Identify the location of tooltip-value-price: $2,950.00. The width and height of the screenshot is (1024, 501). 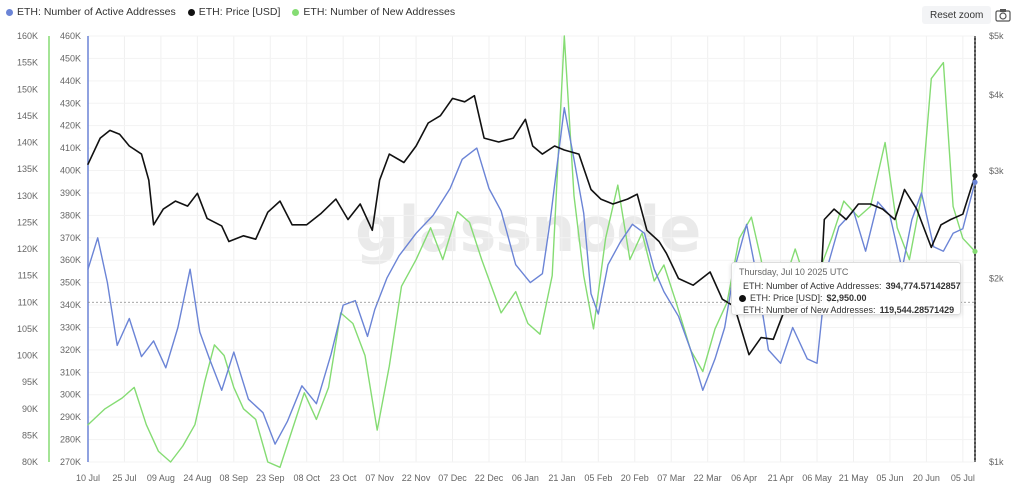
(846, 298).